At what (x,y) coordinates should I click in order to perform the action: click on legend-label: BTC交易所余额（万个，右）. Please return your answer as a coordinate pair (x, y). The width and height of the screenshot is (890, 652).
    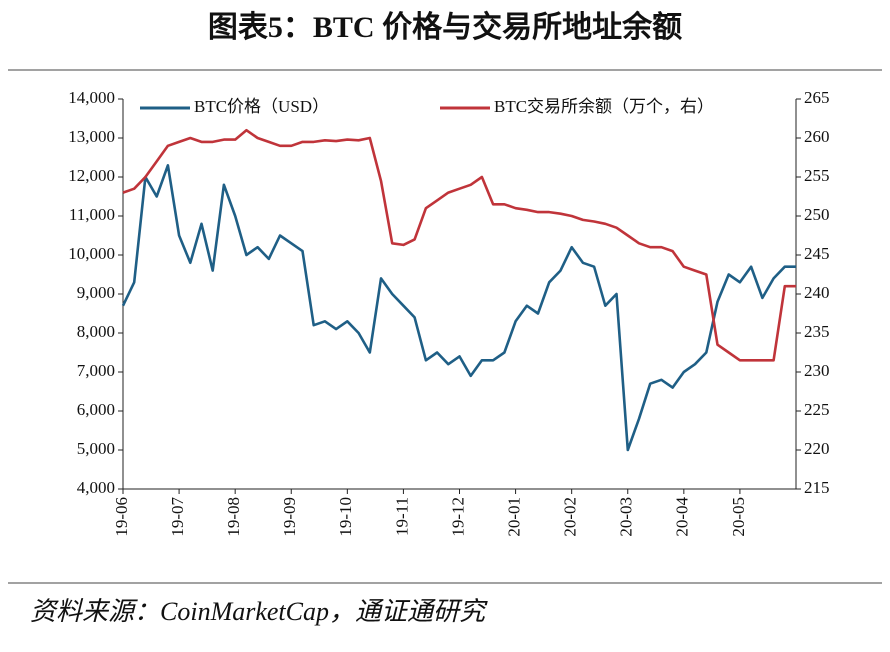
    Looking at the image, I should click on (604, 106).